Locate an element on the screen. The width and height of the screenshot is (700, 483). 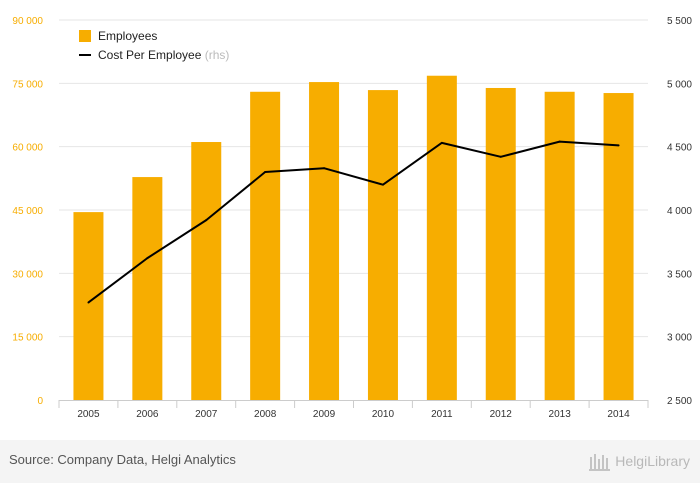
source-text: Source: Company Data, Helgi Analytics is located at coordinates (122, 459).